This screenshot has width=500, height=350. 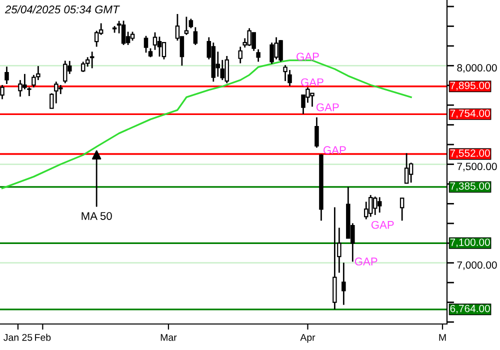 What do you see at coordinates (470, 114) in the screenshot?
I see `ref-line-label: 7,754.00` at bounding box center [470, 114].